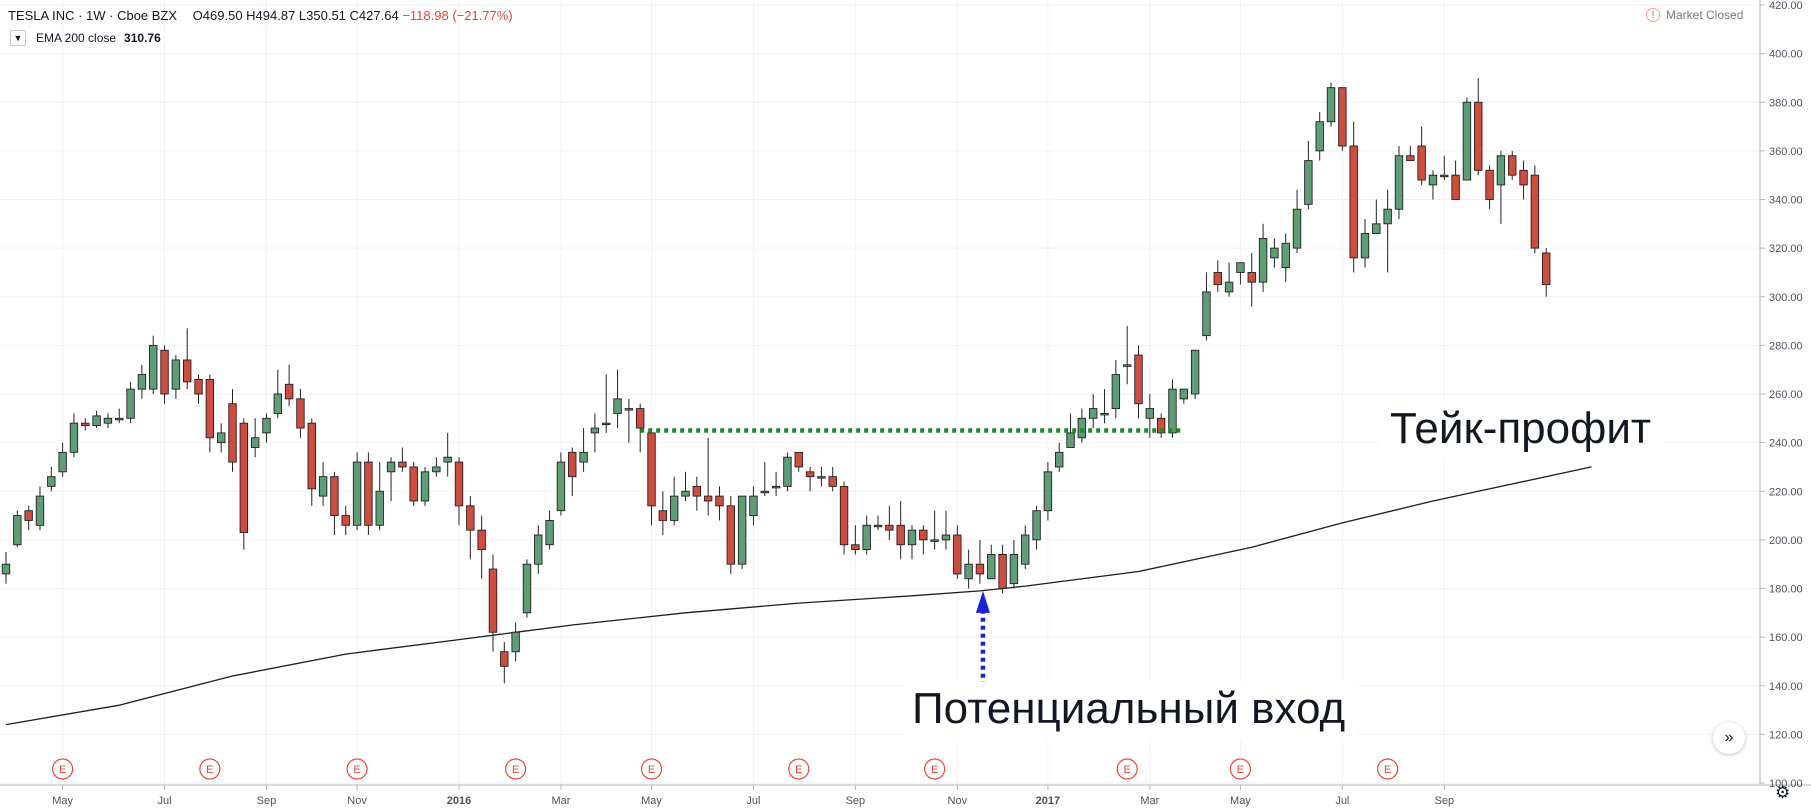 This screenshot has width=1811, height=812. What do you see at coordinates (1048, 801) in the screenshot?
I see `x-tick-label: 2017` at bounding box center [1048, 801].